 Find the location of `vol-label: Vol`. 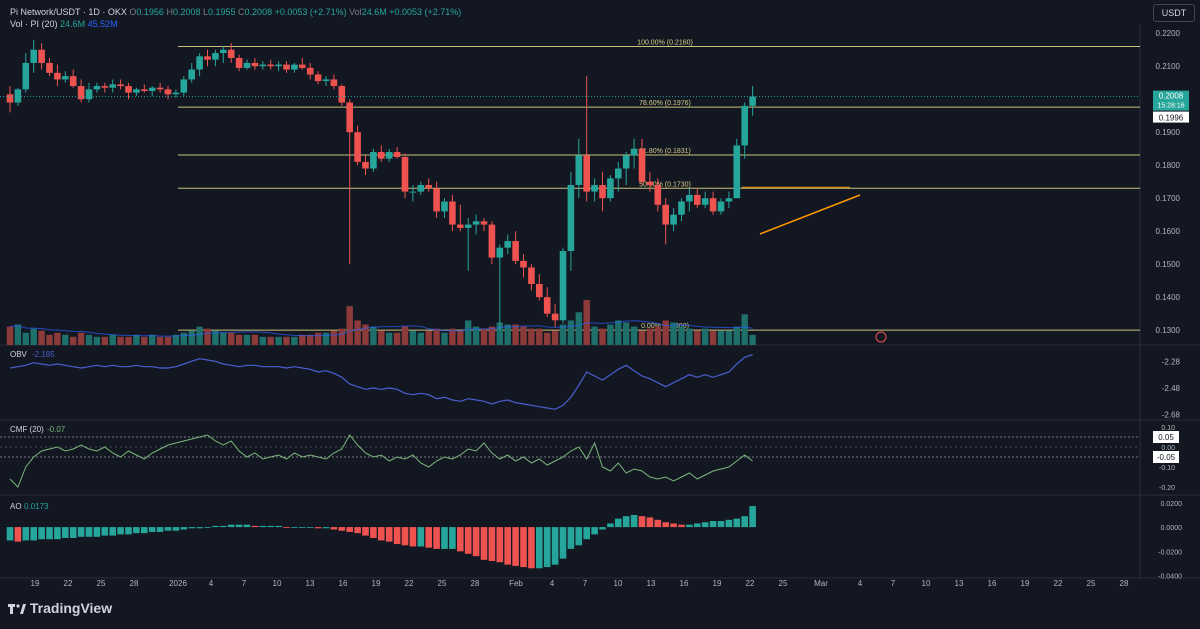

vol-label: Vol is located at coordinates (355, 12).